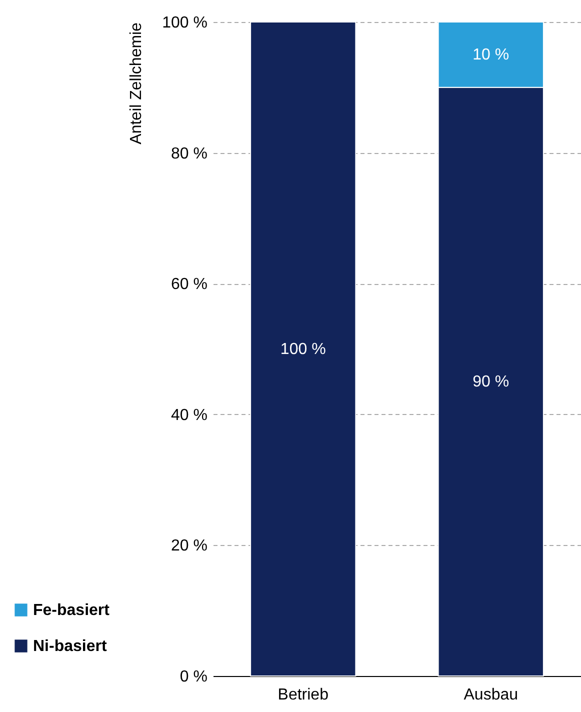 The image size is (581, 712). What do you see at coordinates (189, 153) in the screenshot?
I see `y-tick-label: 80 %` at bounding box center [189, 153].